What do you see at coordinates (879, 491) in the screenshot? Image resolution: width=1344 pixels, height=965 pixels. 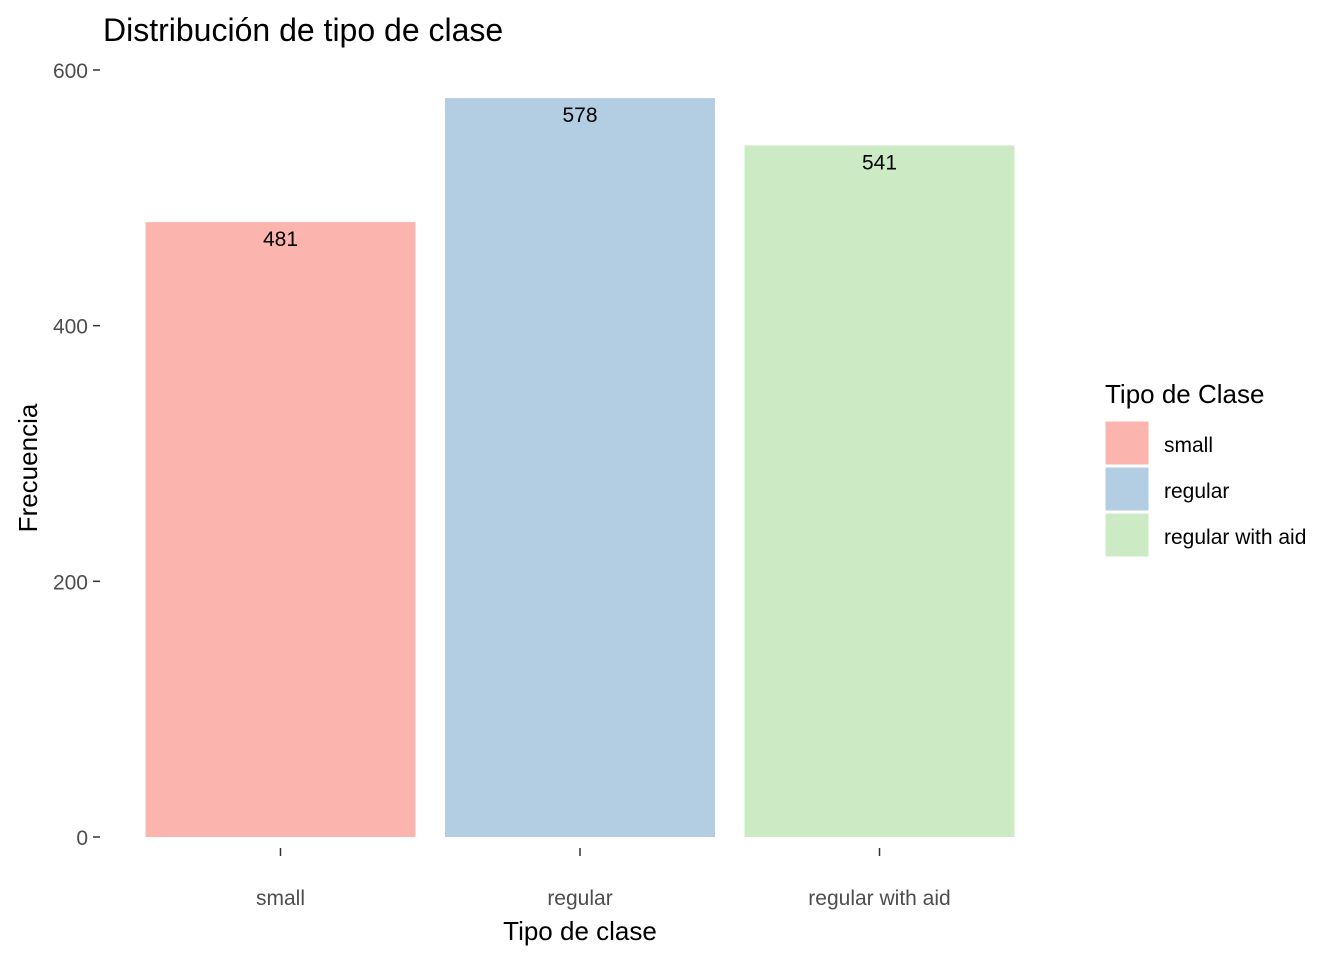 I see `bar-regular-with-aid` at bounding box center [879, 491].